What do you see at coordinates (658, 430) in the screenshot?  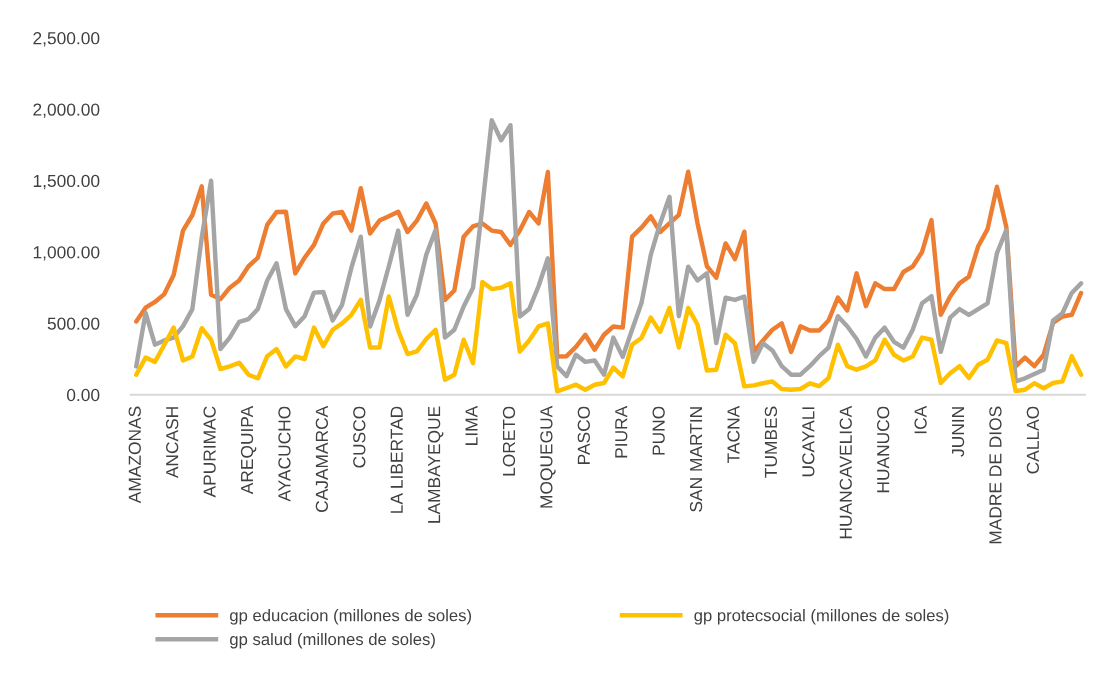 I see `x-tick-label: PUNO` at bounding box center [658, 430].